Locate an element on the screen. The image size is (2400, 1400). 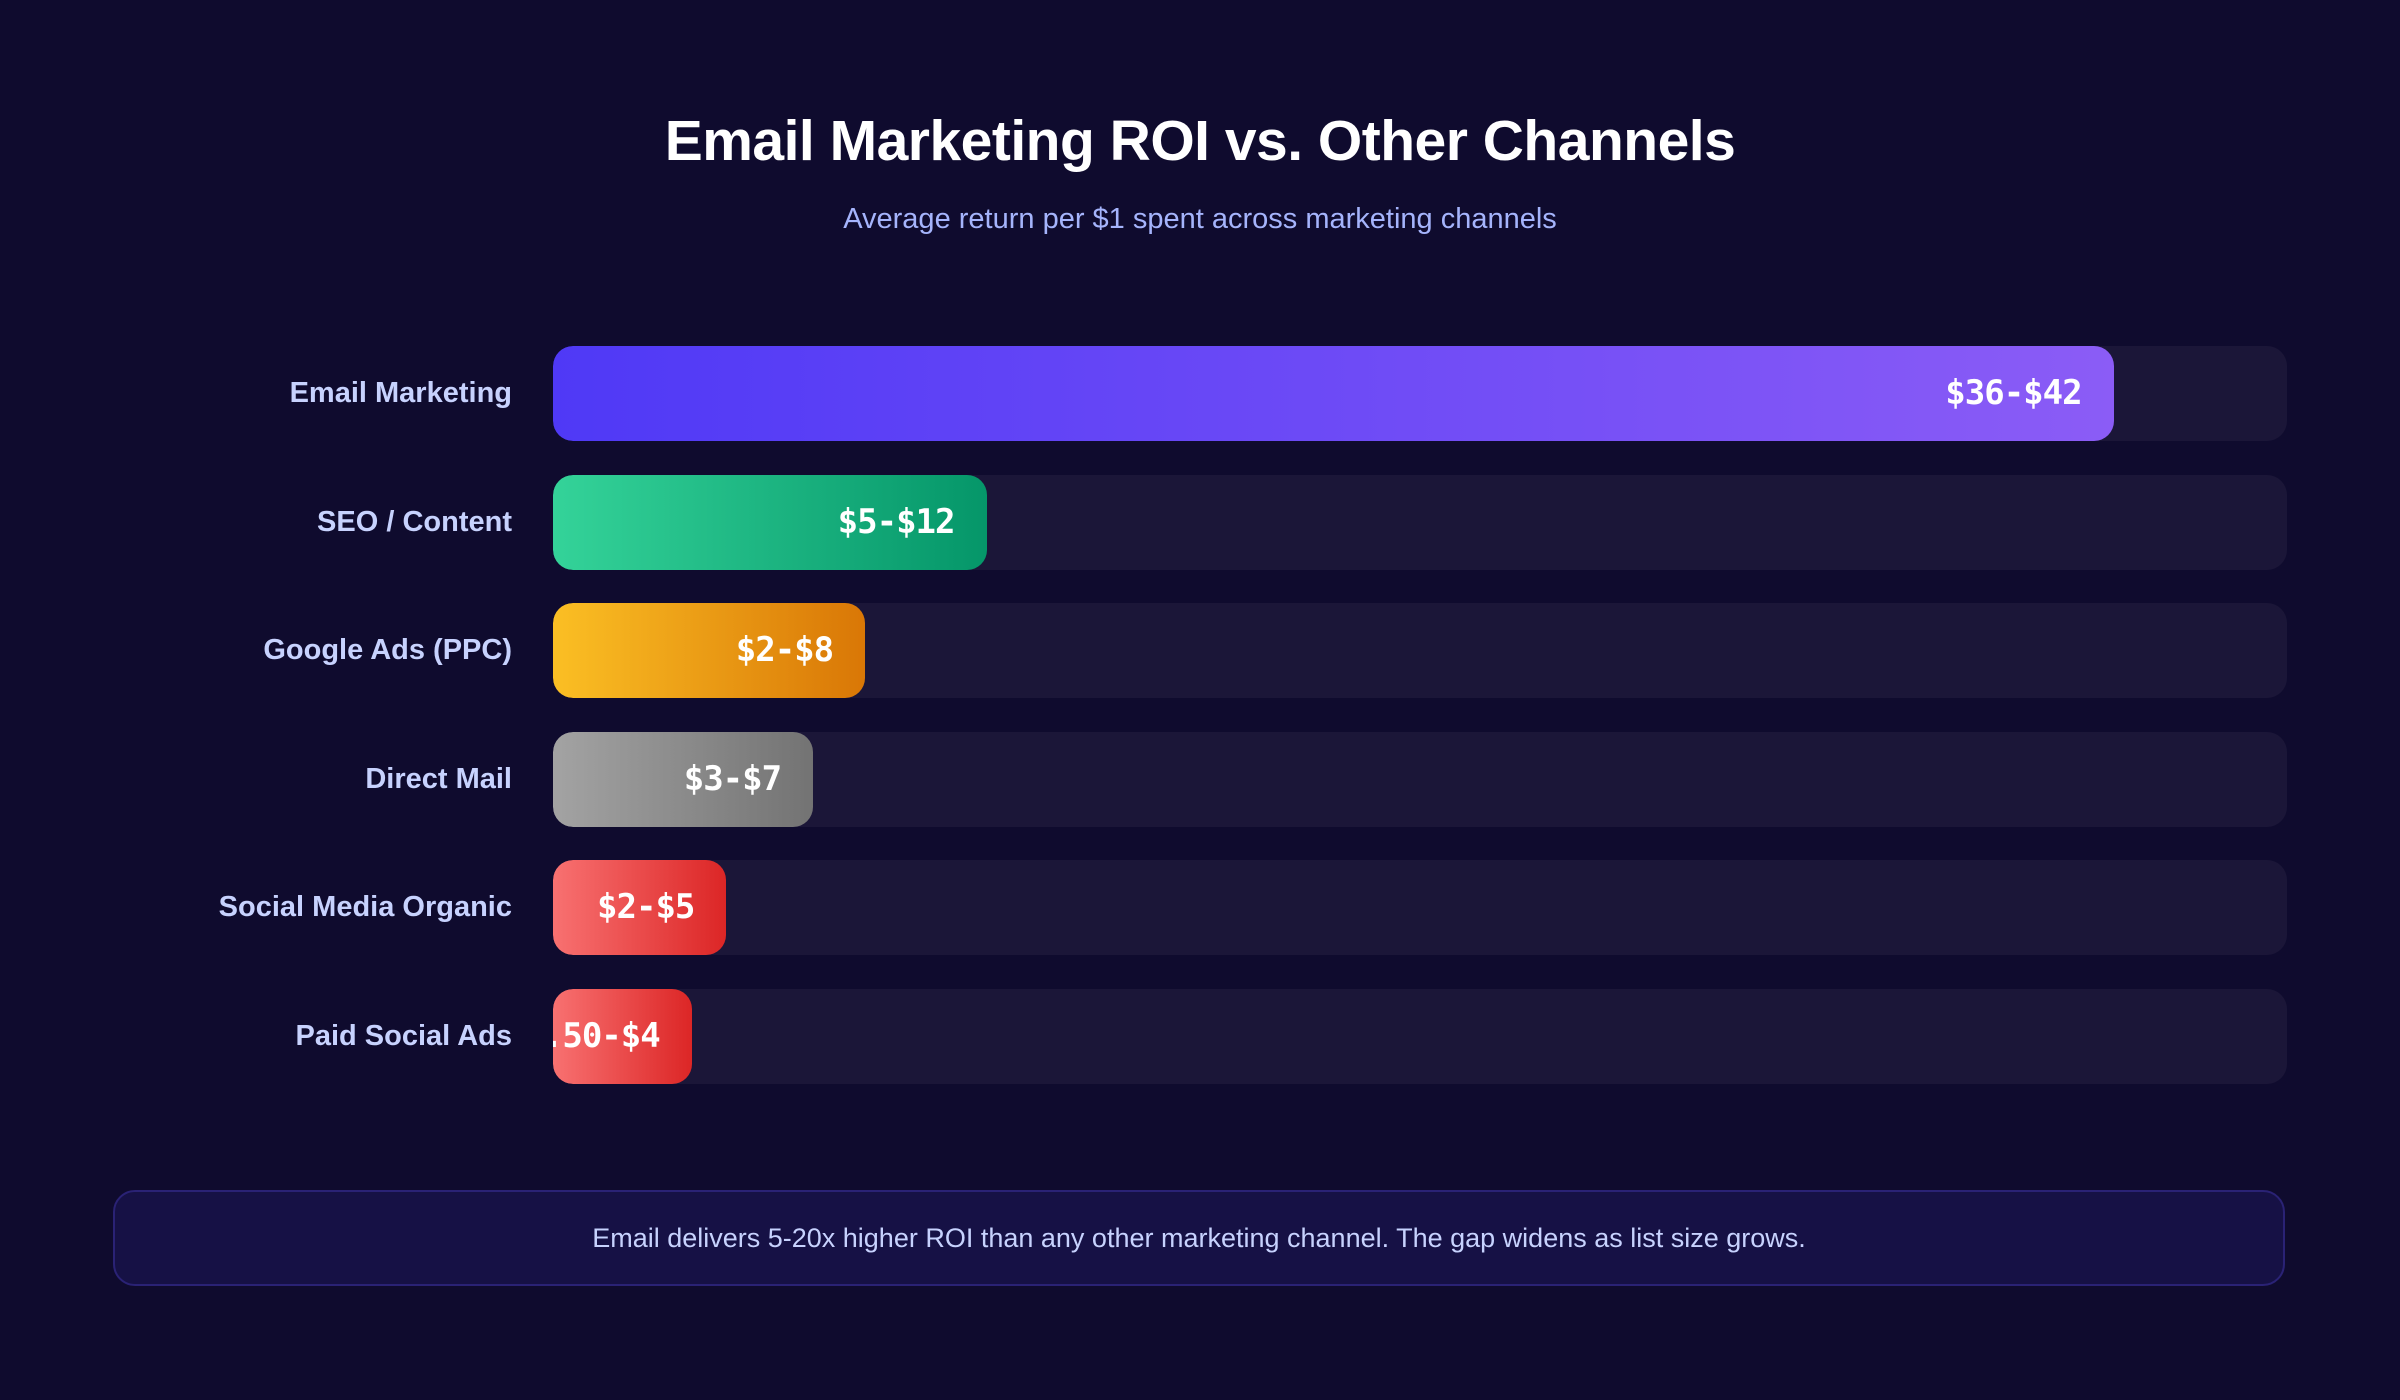
category-label: Social Media Organic is located at coordinates (365, 907).